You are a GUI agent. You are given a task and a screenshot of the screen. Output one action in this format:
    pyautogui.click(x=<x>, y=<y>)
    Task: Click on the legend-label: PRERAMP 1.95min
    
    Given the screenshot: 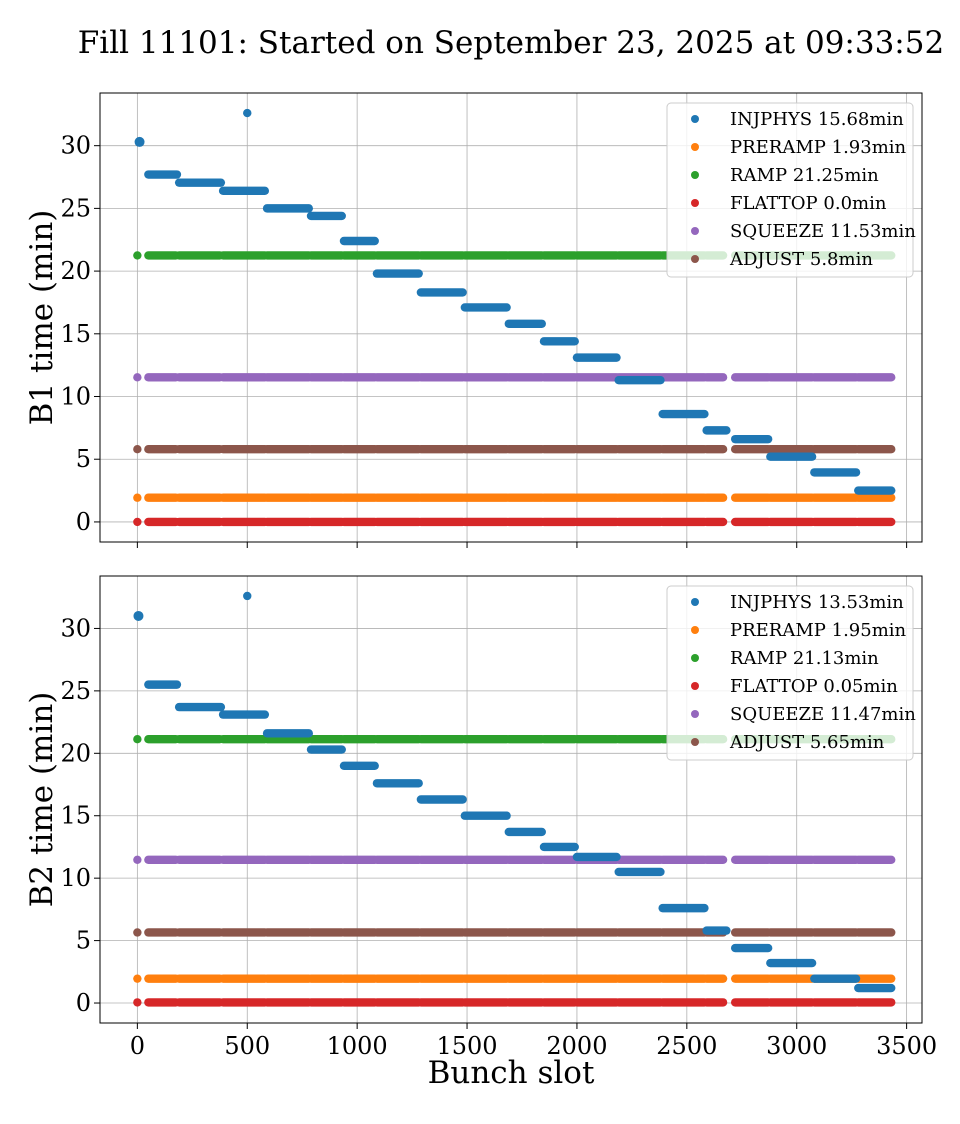 What is the action you would take?
    pyautogui.click(x=818, y=630)
    